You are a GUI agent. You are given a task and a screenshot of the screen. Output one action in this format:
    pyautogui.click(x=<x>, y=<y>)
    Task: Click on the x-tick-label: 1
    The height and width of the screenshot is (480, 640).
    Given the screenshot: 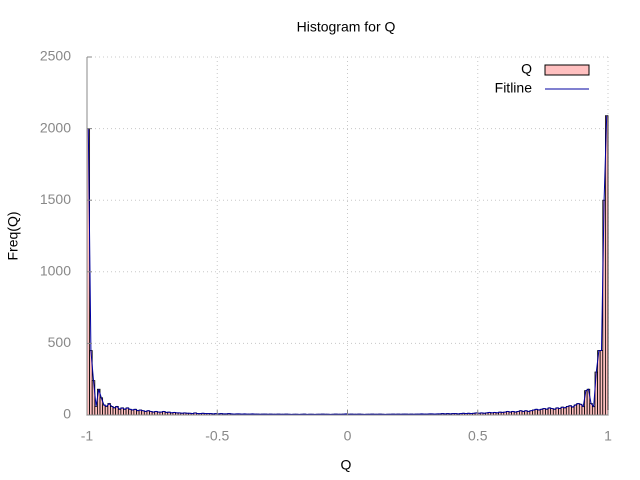 What is the action you would take?
    pyautogui.click(x=608, y=436)
    